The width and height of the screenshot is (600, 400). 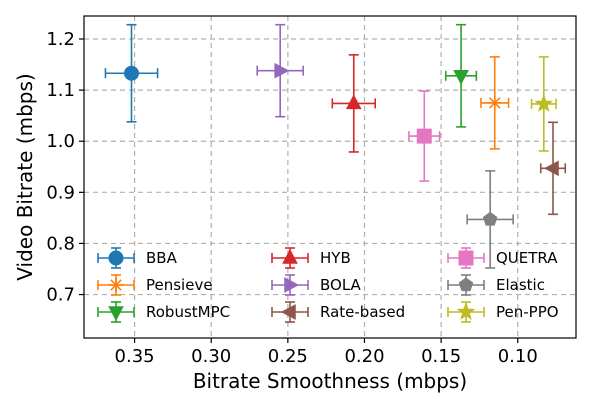 I want to click on legend-item-hyb: HYB, so click(x=311, y=258).